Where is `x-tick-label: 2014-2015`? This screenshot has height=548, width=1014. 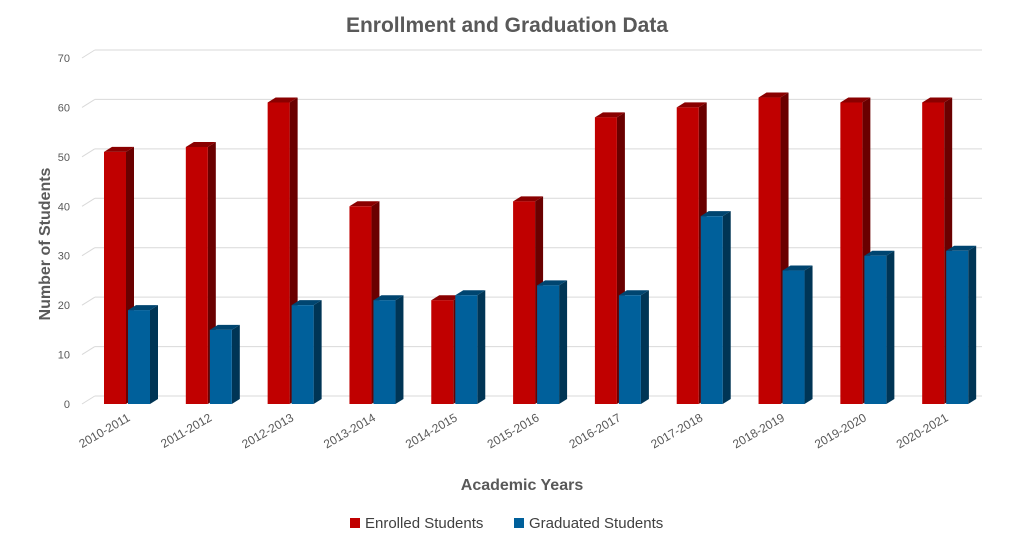 x-tick-label: 2014-2015 is located at coordinates (431, 430).